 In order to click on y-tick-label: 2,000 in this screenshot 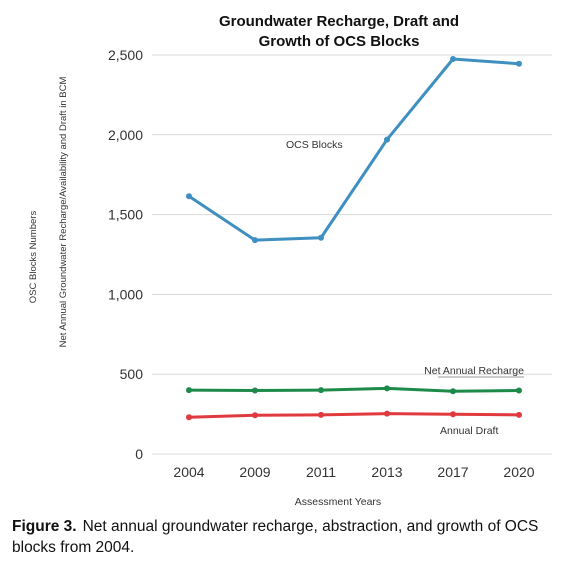, I will do `click(125, 135)`.